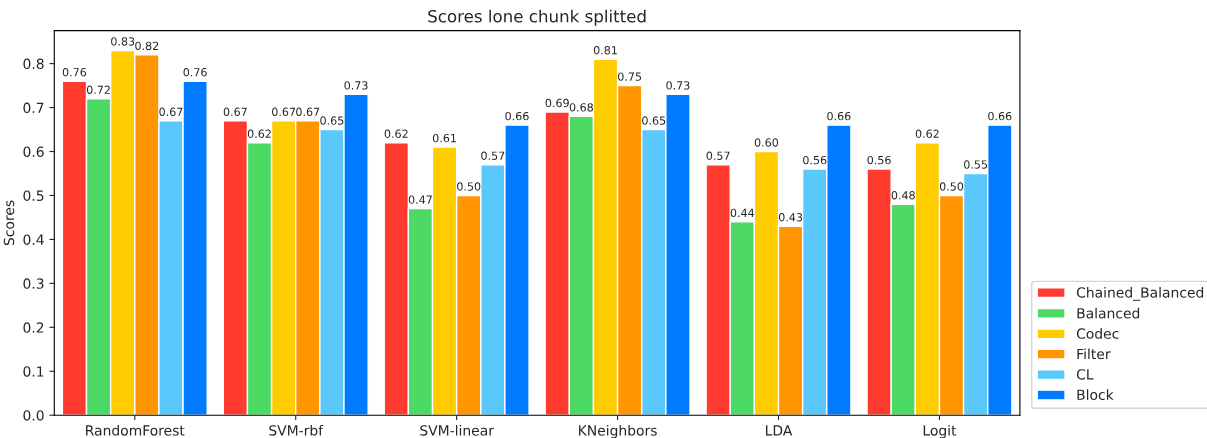 The height and width of the screenshot is (438, 1207). What do you see at coordinates (581, 107) in the screenshot?
I see `data-label: 0.68` at bounding box center [581, 107].